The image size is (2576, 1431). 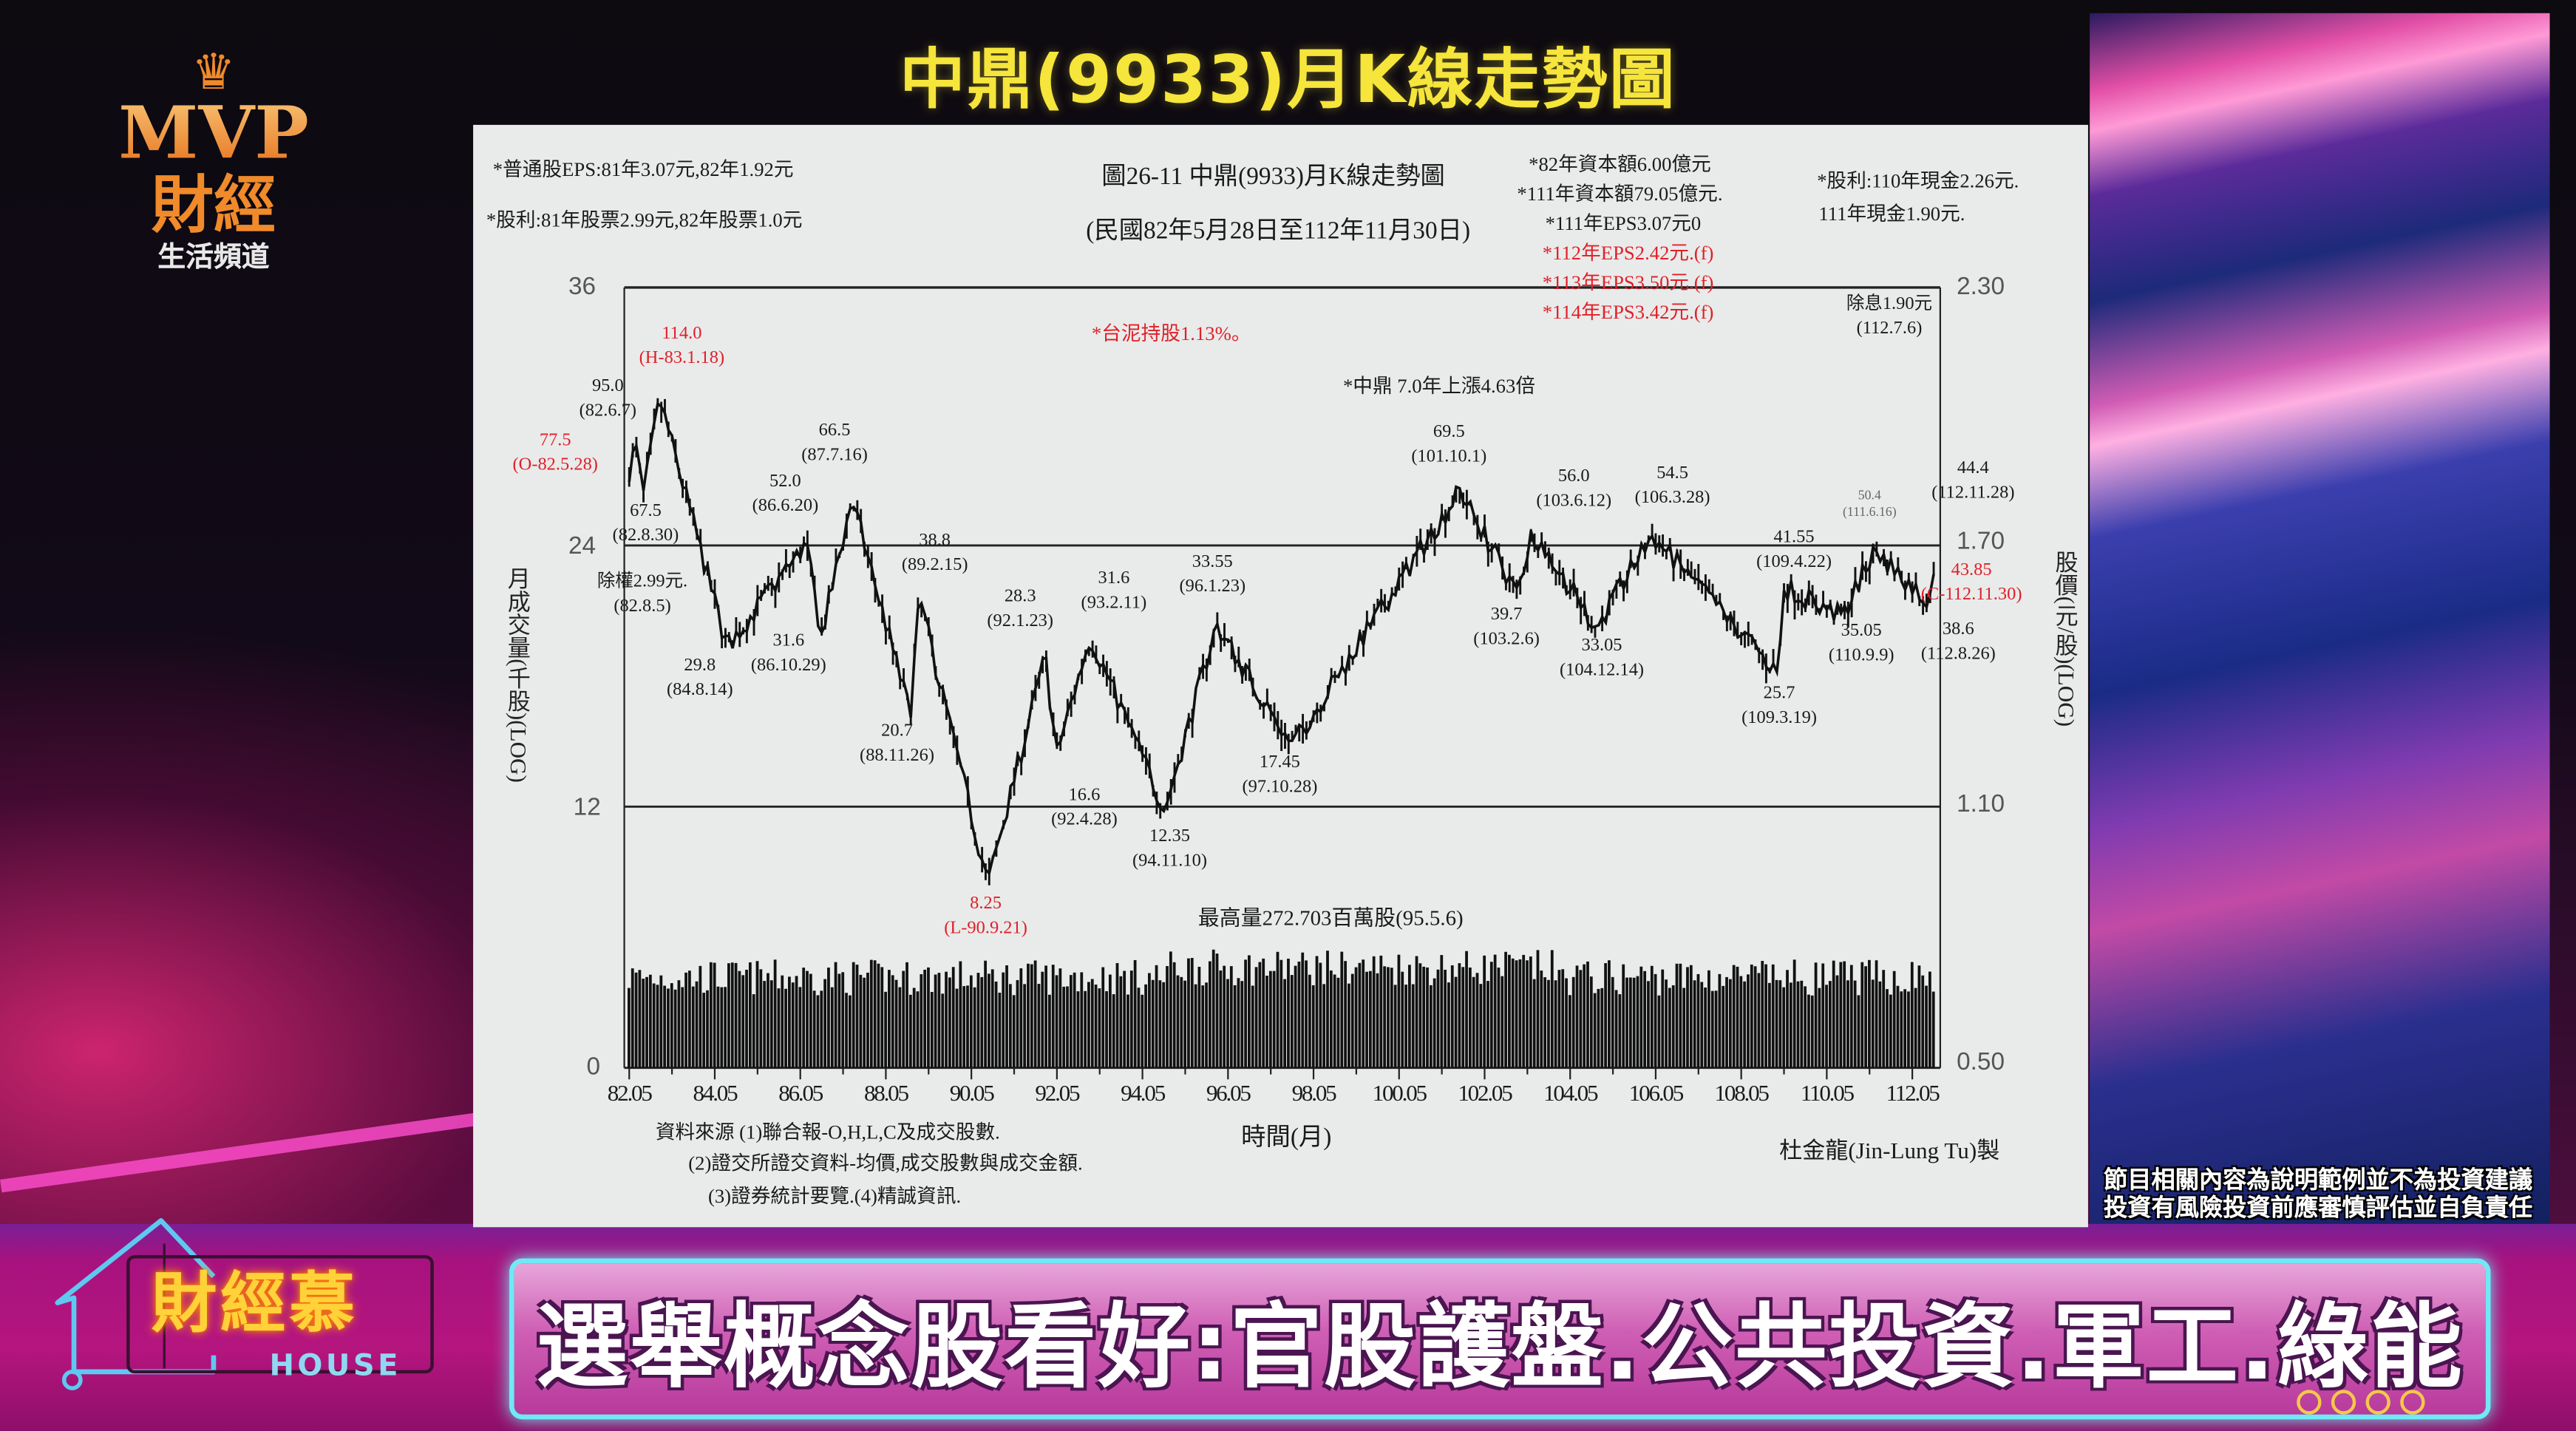 What do you see at coordinates (1981, 286) in the screenshot?
I see `right-tick: 2.30` at bounding box center [1981, 286].